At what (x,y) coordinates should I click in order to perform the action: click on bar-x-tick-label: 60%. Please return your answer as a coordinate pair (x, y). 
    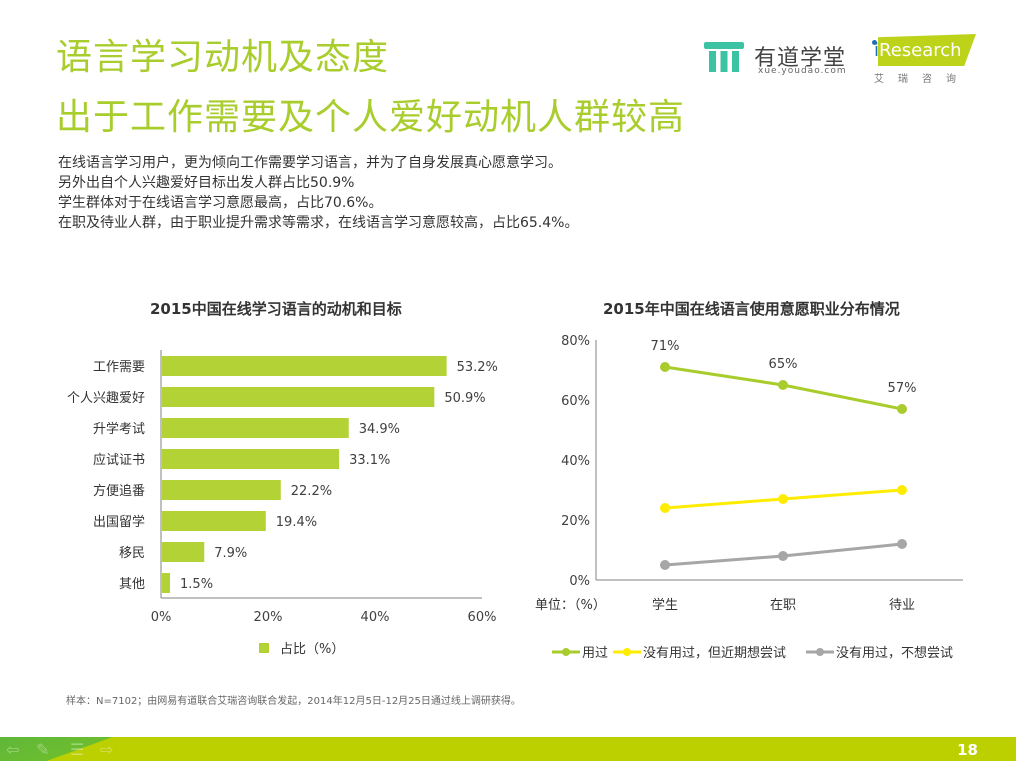
    Looking at the image, I should click on (482, 617).